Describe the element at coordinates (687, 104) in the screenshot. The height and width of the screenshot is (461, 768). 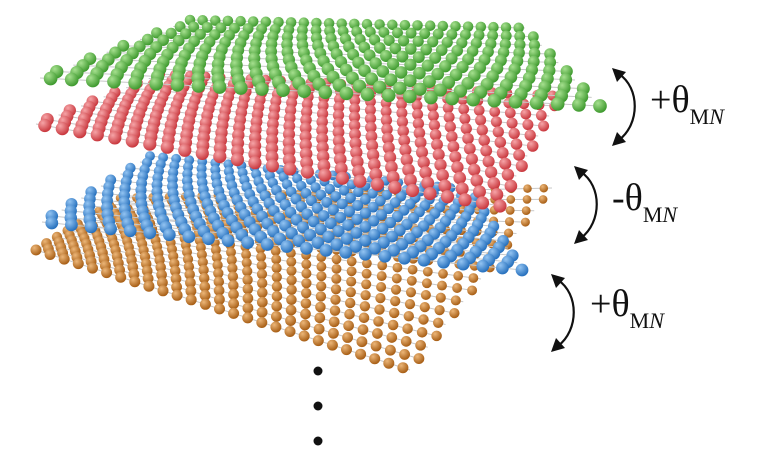
I see `twist-label-1: +θMN` at that location.